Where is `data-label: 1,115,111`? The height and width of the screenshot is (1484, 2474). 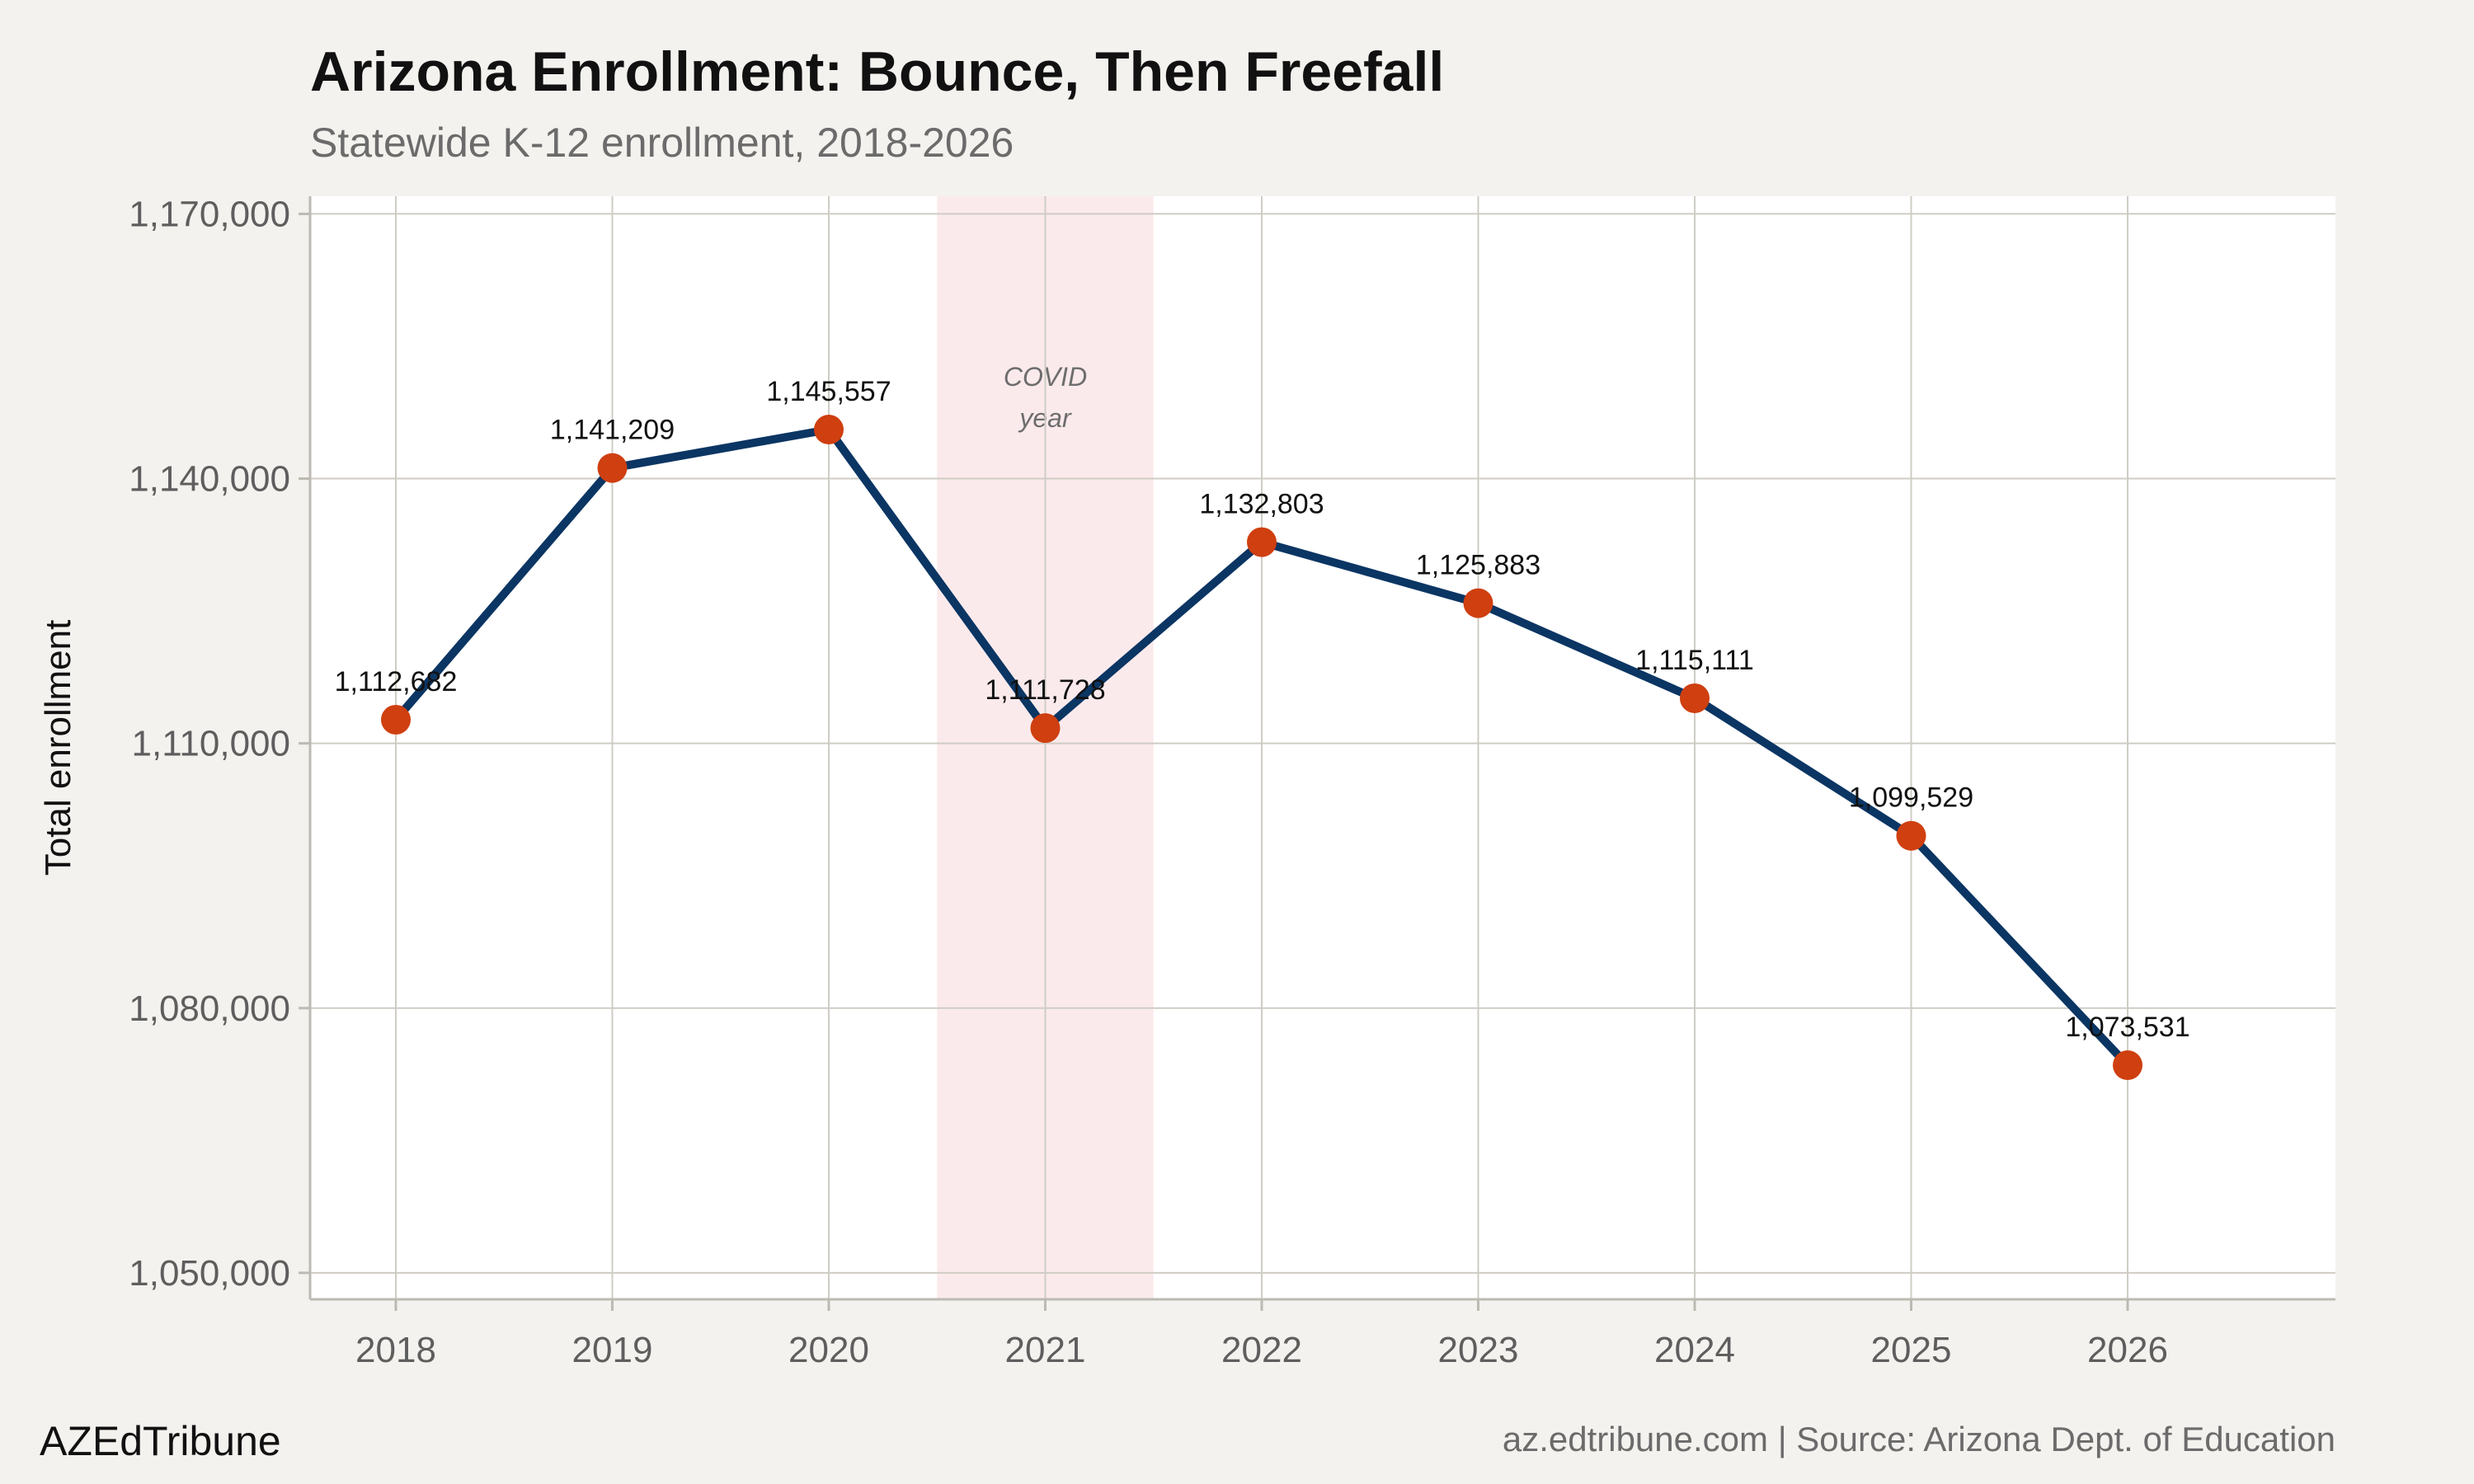 data-label: 1,115,111 is located at coordinates (1694, 660).